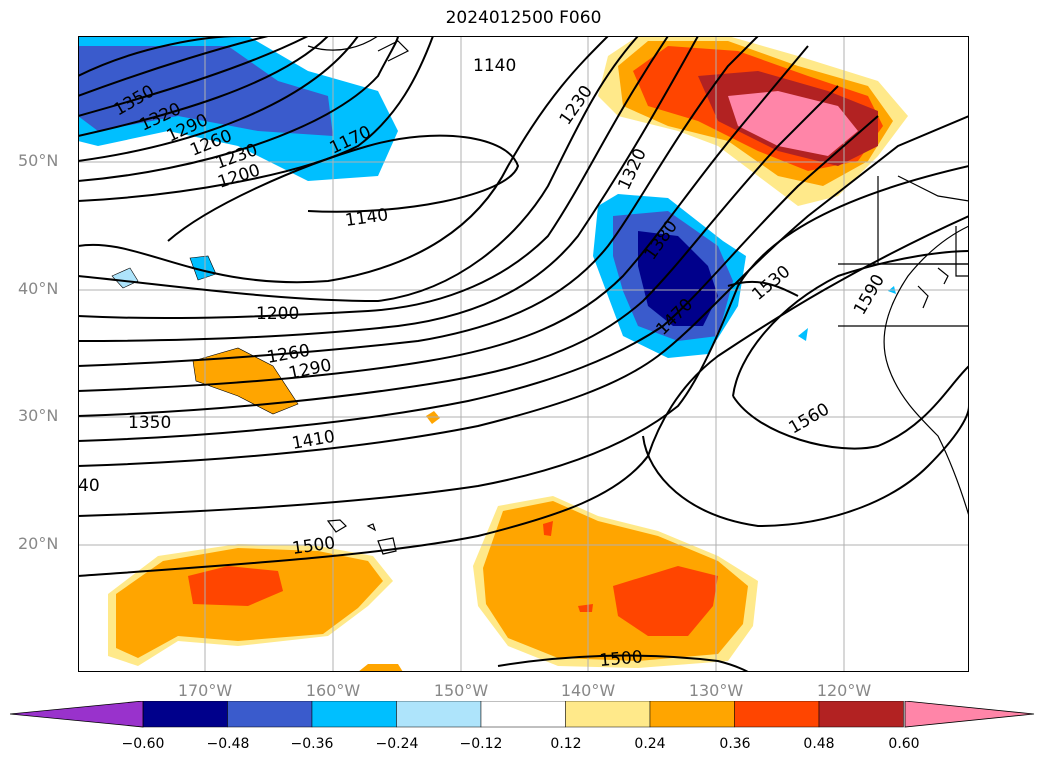 The image size is (1047, 765). What do you see at coordinates (588, 690) in the screenshot?
I see `lon-label-140w: 140°W` at bounding box center [588, 690].